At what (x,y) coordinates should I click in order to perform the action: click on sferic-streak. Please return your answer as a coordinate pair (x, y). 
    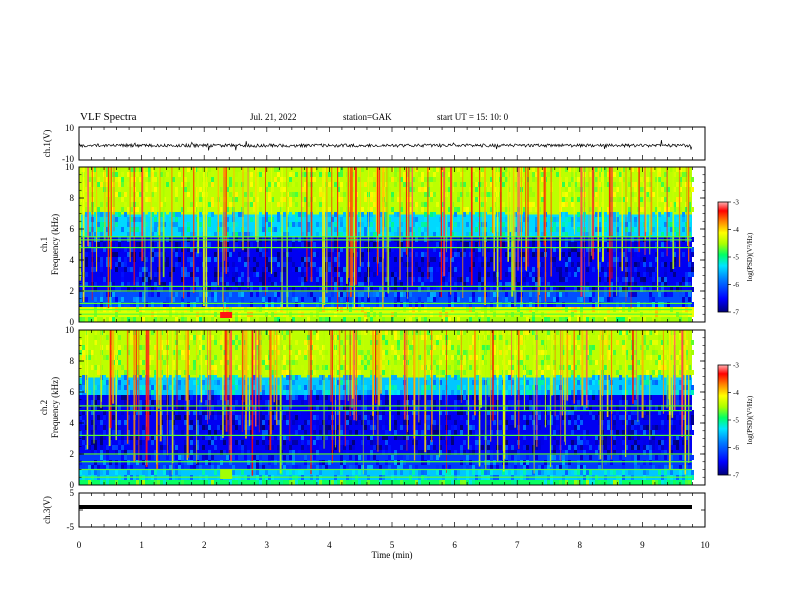
    Looking at the image, I should click on (218, 226).